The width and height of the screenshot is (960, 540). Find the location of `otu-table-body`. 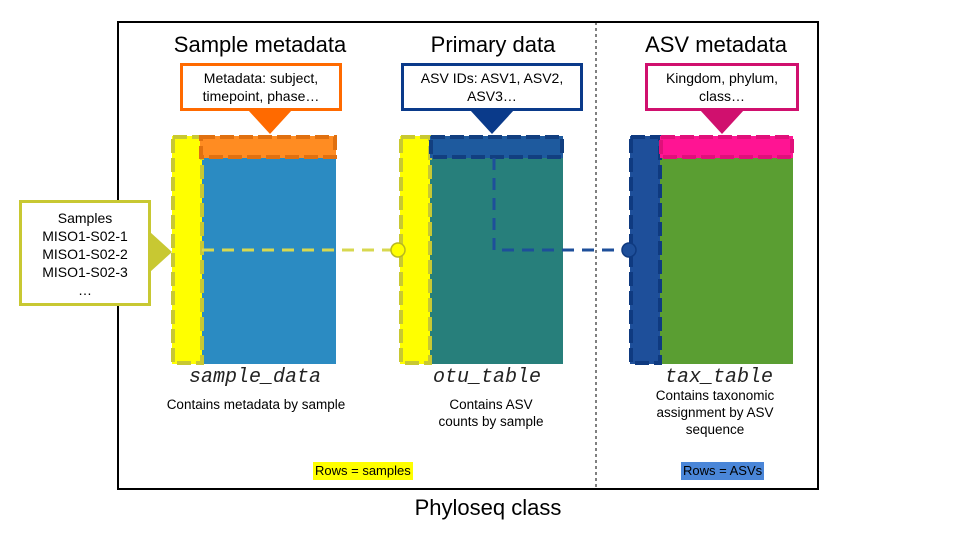

otu-table-body is located at coordinates (496, 250).